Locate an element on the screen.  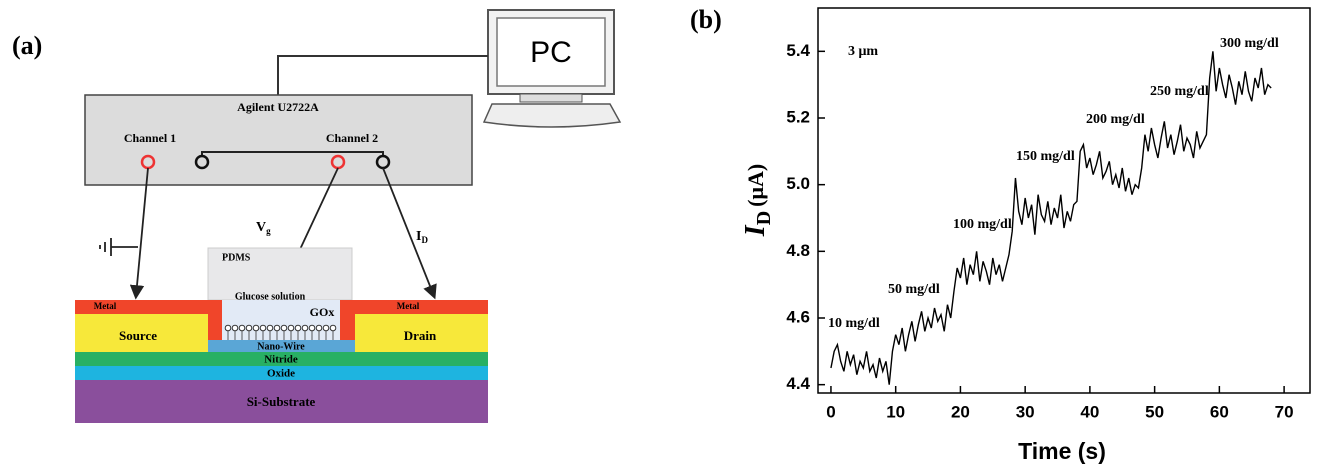
instrument-label: Agilent U2722A is located at coordinates (278, 107).